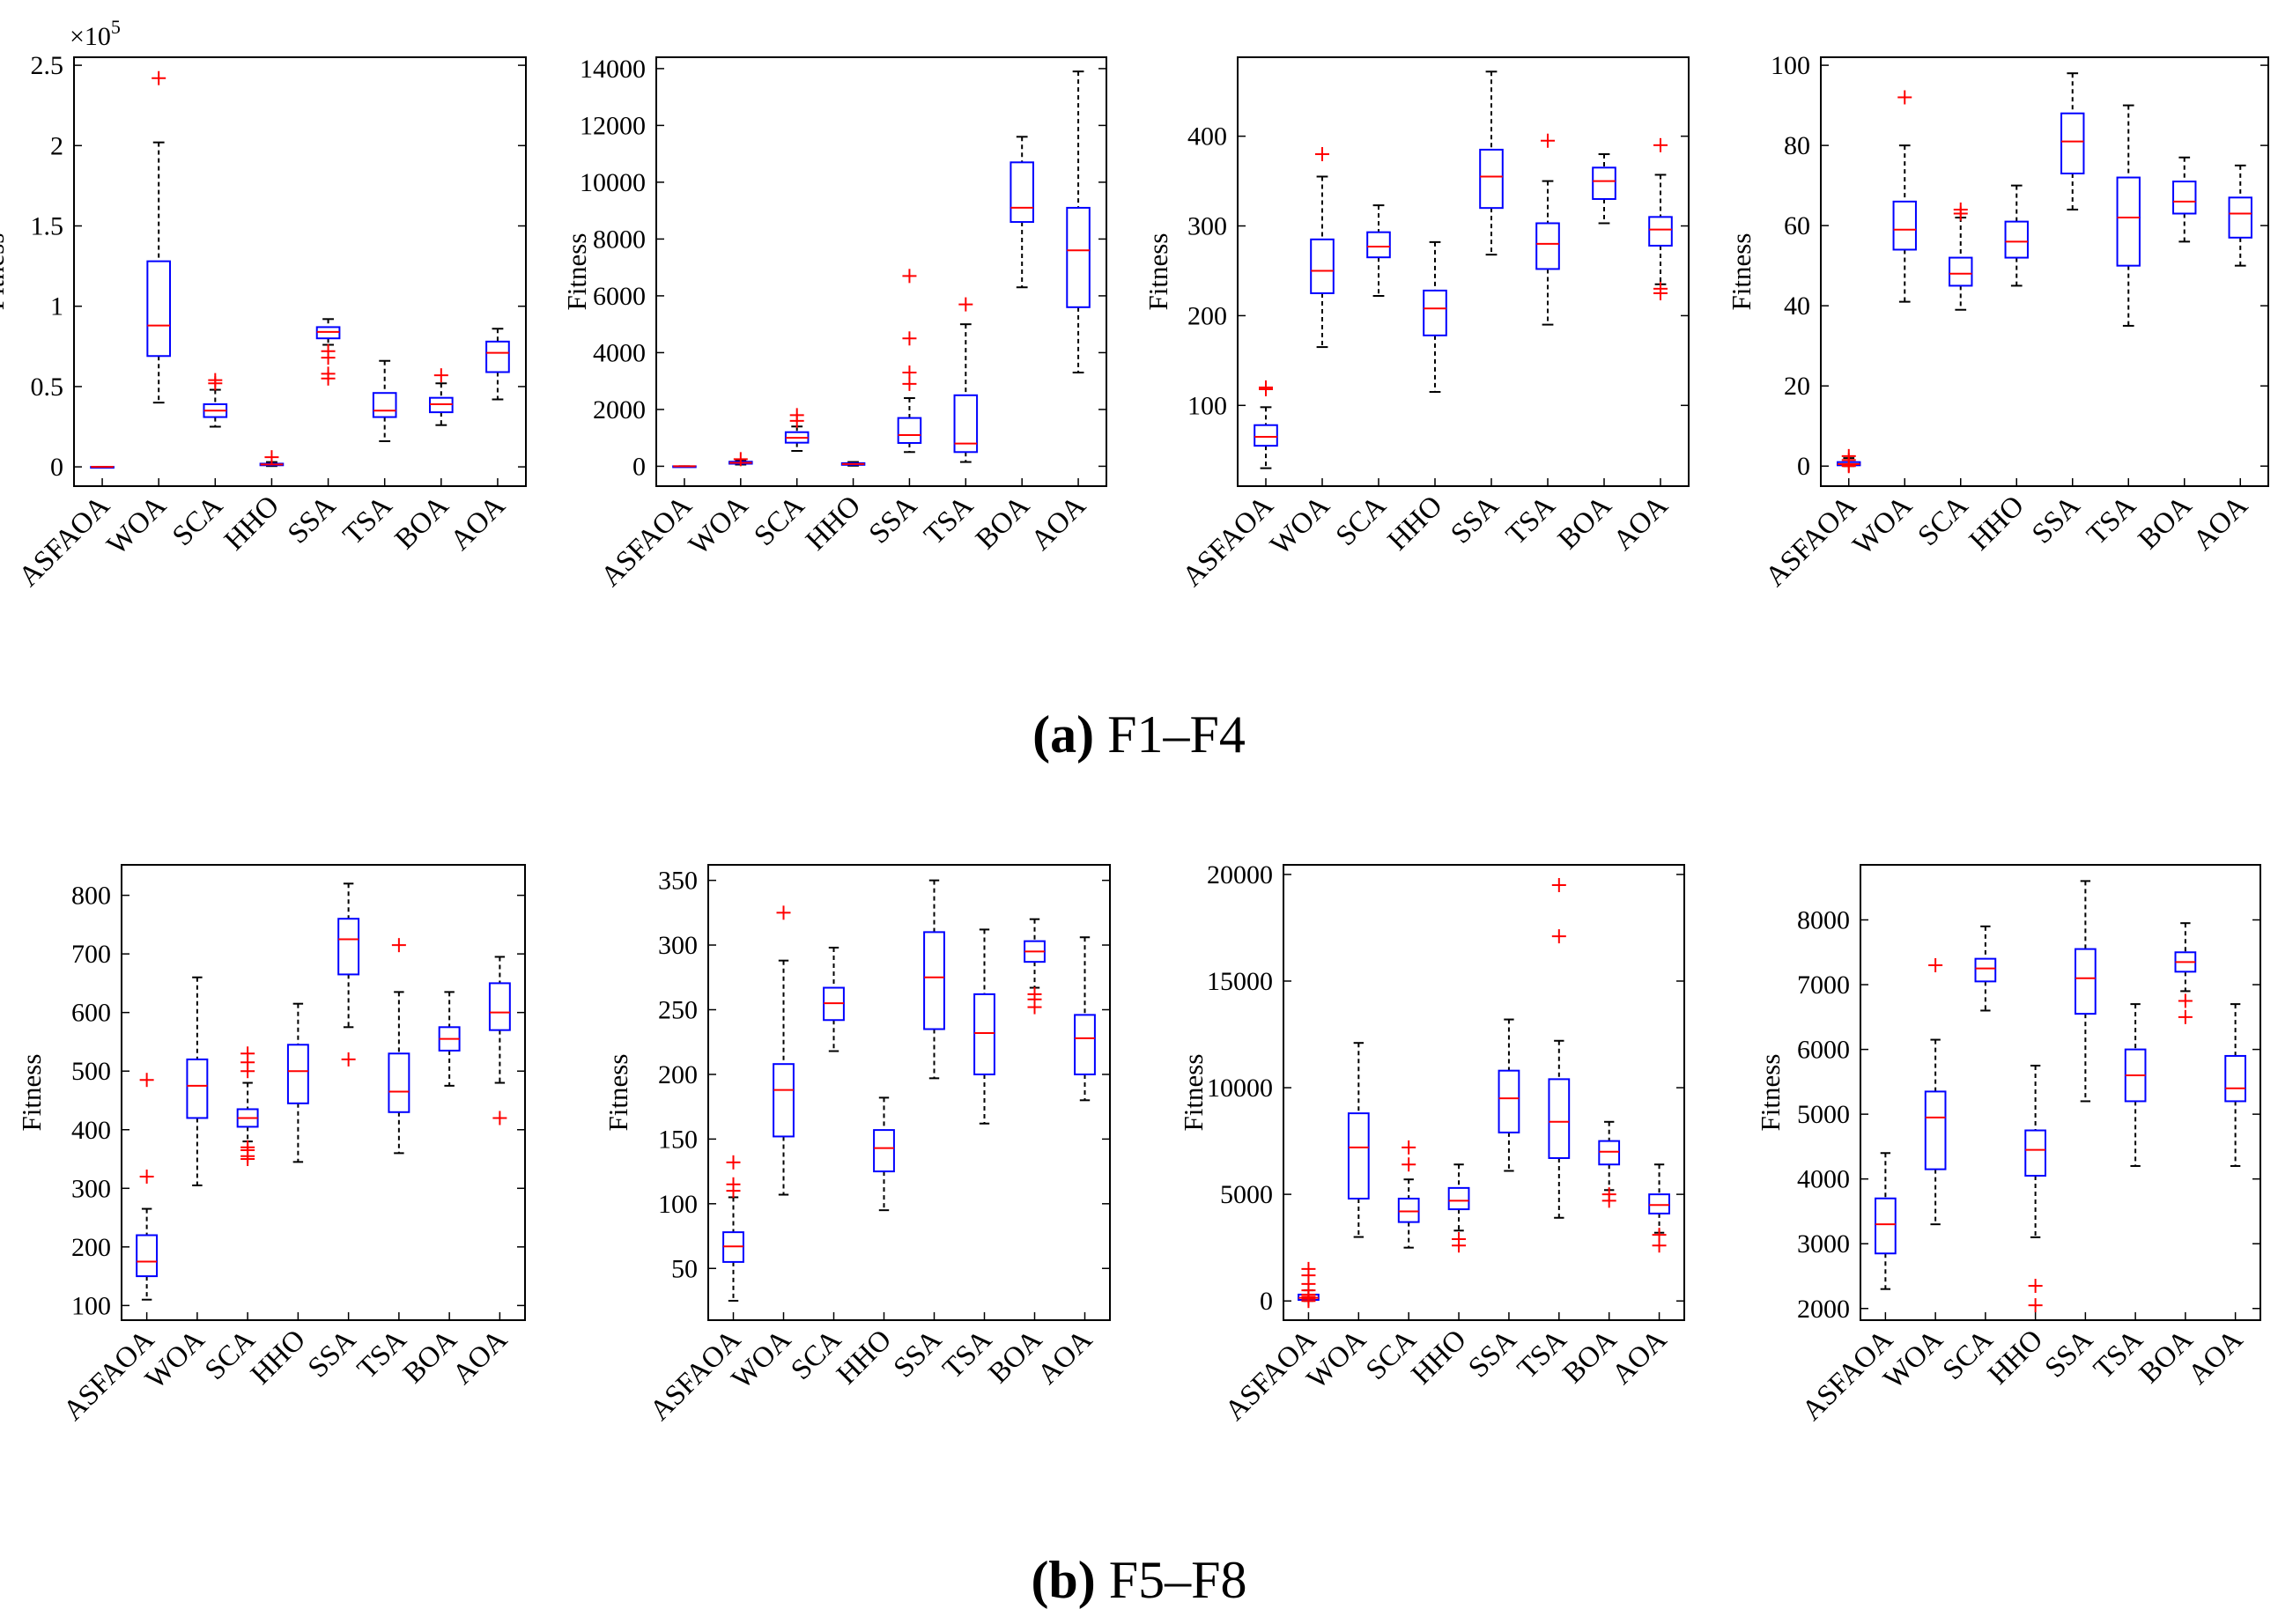  What do you see at coordinates (91, 1247) in the screenshot?
I see `y-tick-label: 200` at bounding box center [91, 1247].